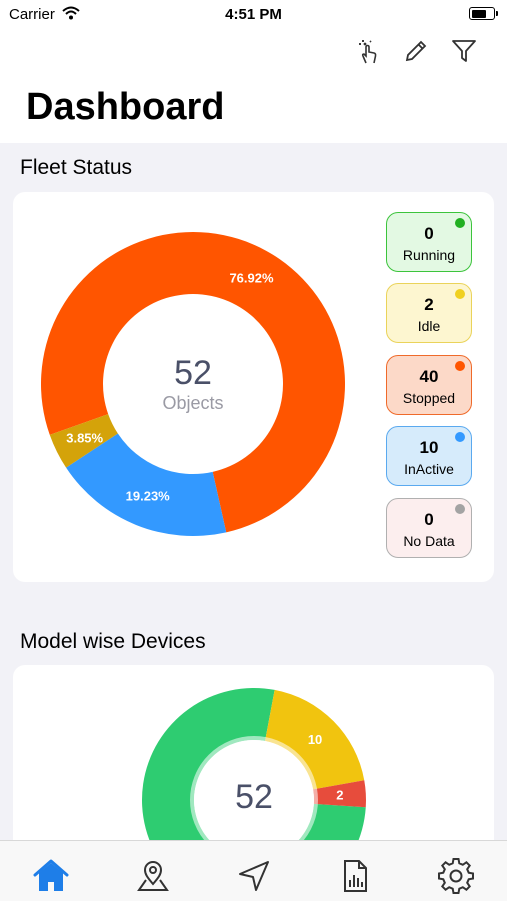 This screenshot has width=507, height=901. I want to click on legend-running: 0 Running, so click(429, 242).